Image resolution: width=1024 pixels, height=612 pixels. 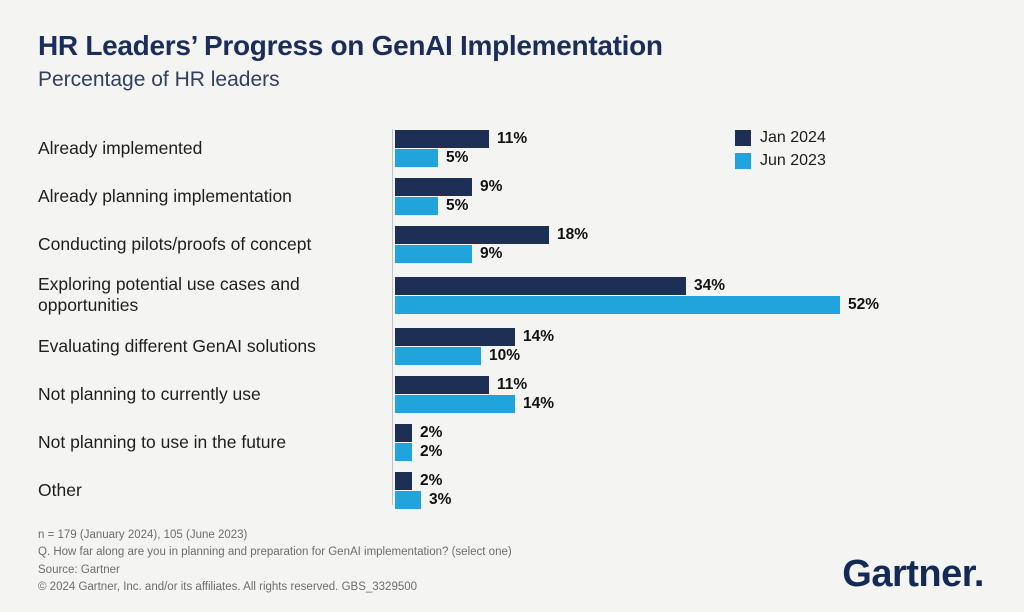 I want to click on value-label: 18%, so click(x=573, y=234).